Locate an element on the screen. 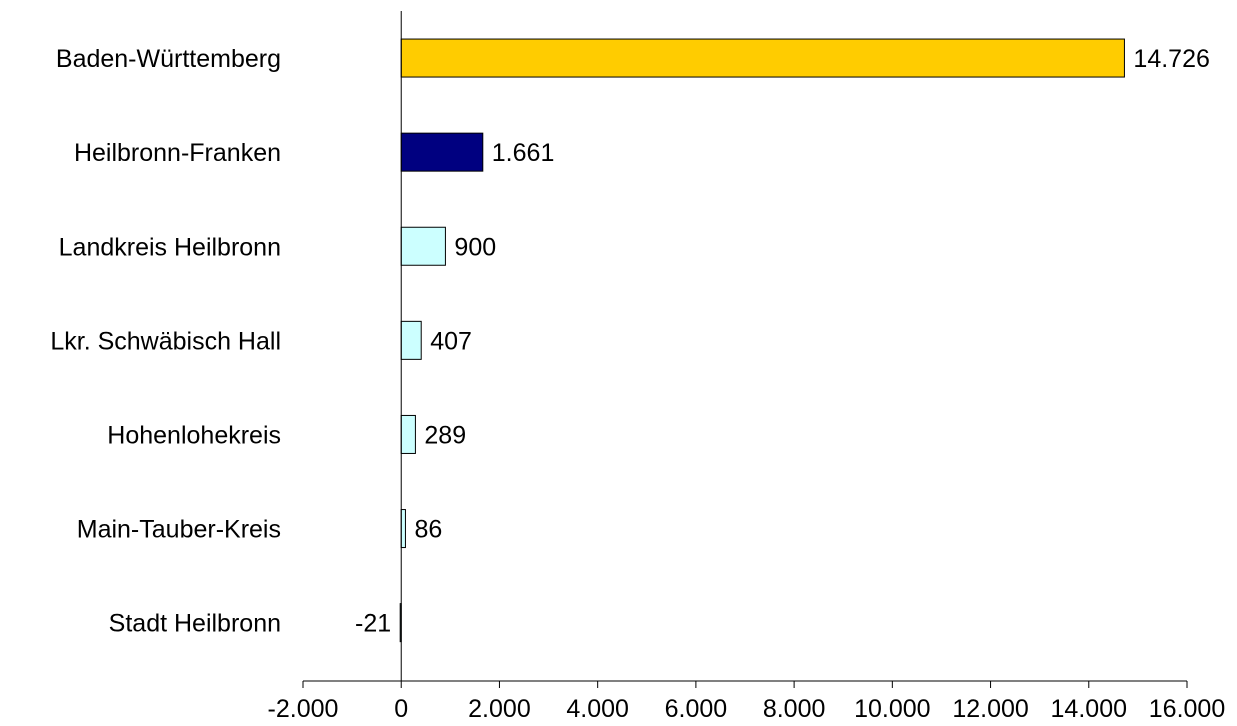 Image resolution: width=1237 pixels, height=726 pixels. x-tick-label: 14.000 is located at coordinates (1089, 709).